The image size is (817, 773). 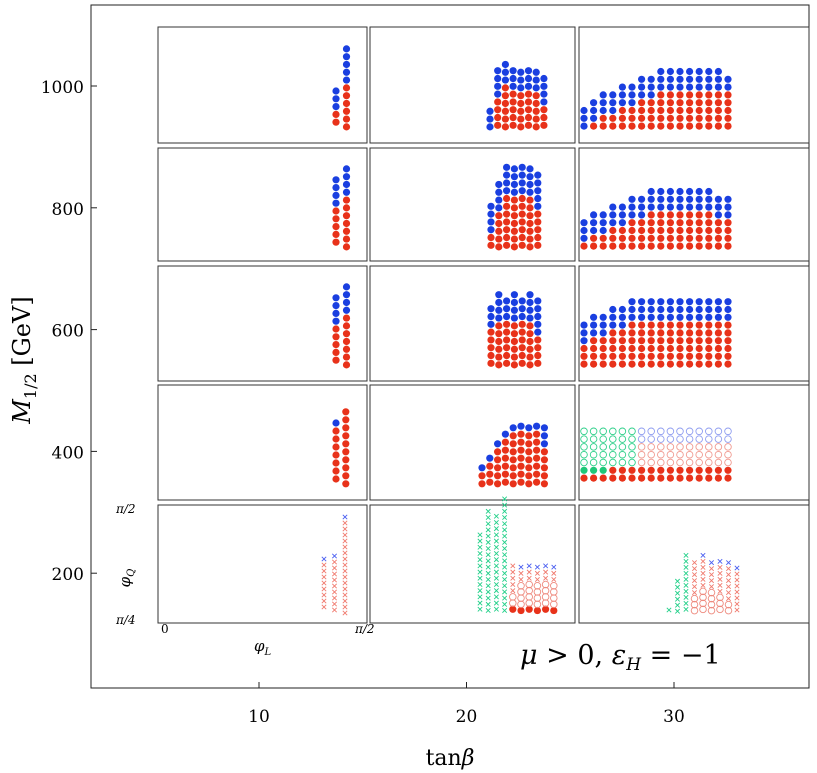 I want to click on panel-marks-m600-tb30, so click(x=656, y=333).